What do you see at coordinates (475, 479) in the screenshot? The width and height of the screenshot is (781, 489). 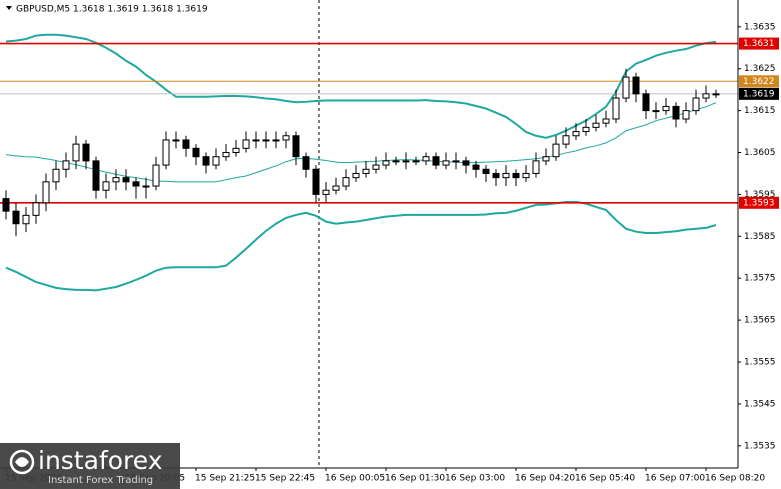 I see `x-tick-label: 16 Sep 03:00` at bounding box center [475, 479].